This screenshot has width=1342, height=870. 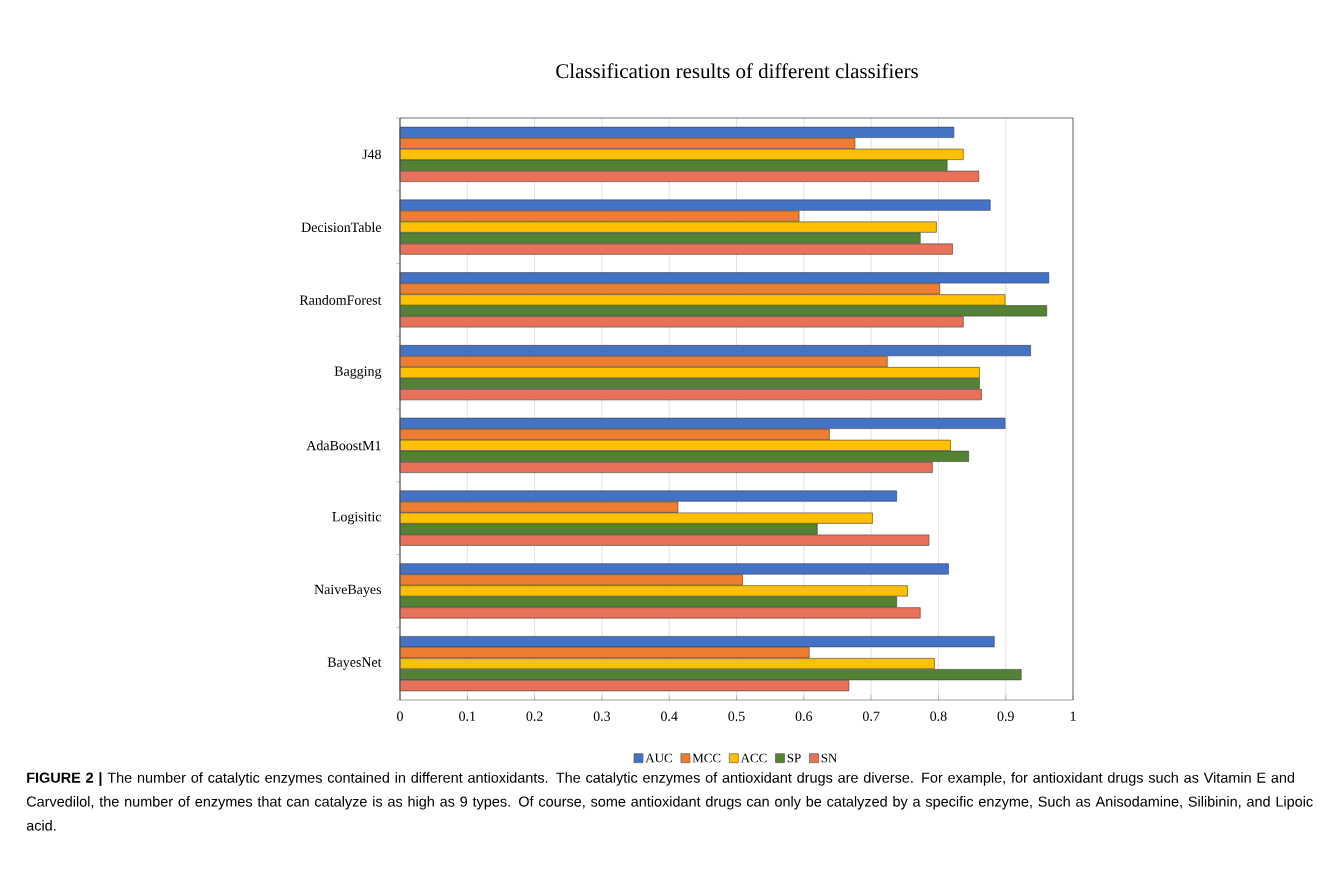 What do you see at coordinates (343, 445) in the screenshot?
I see `y-tick-label: AdaBoostM1` at bounding box center [343, 445].